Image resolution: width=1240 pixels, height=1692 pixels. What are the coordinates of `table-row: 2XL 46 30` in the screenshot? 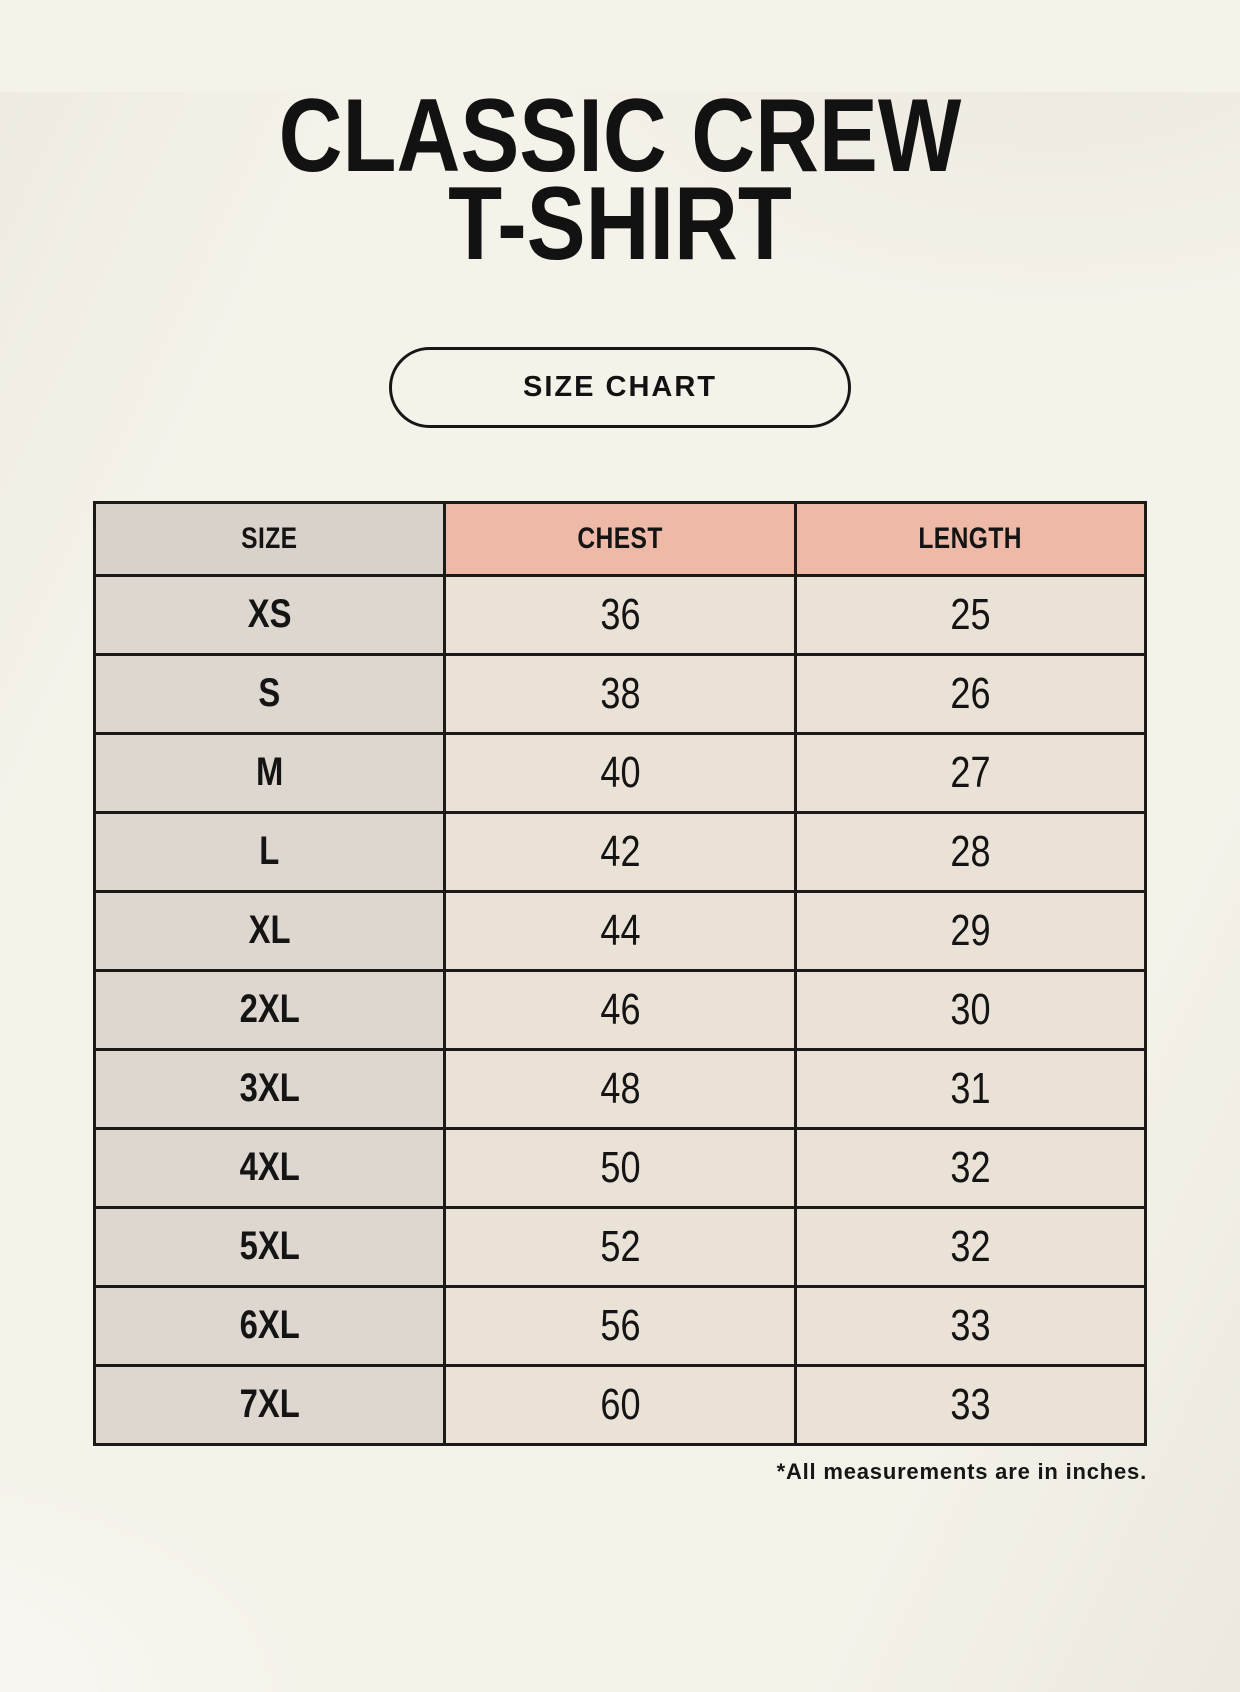 It's located at (620, 1009).